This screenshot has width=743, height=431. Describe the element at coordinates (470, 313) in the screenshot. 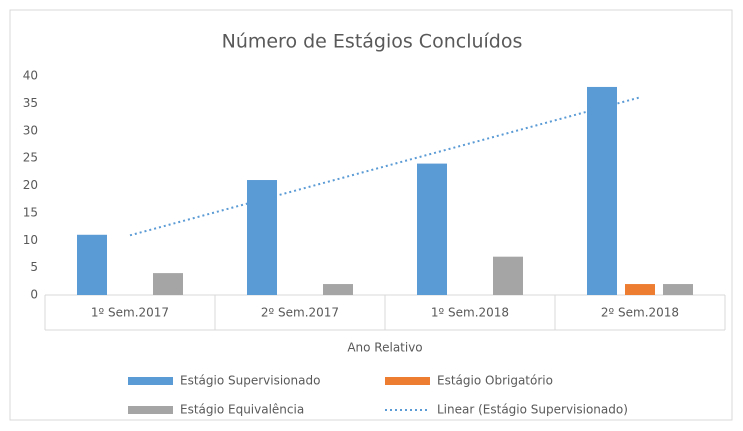

I see `x-tick-label: 1º Sem.2018` at that location.